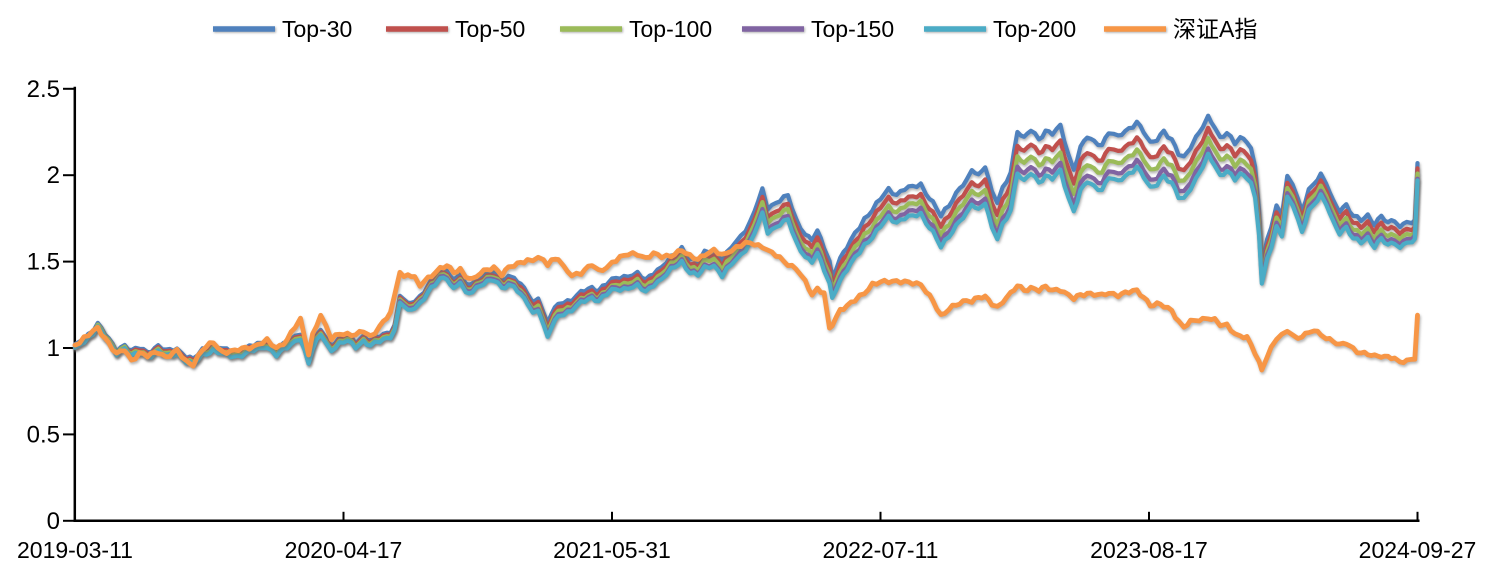 The height and width of the screenshot is (576, 1506). Describe the element at coordinates (53, 348) in the screenshot. I see `y-tick-label: 1` at that location.